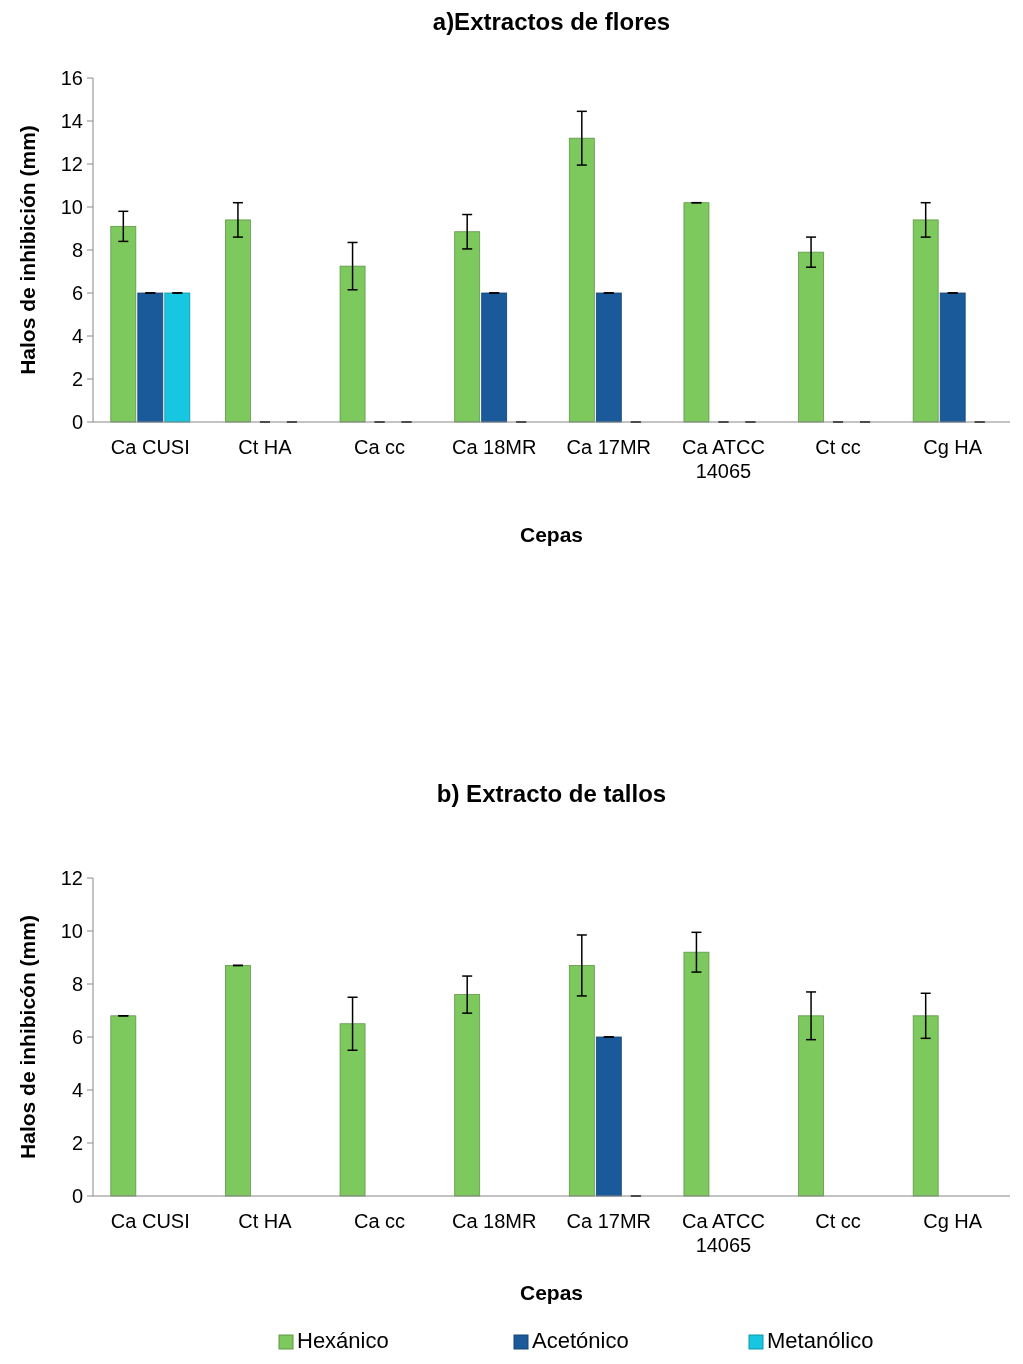 The image size is (1023, 1364). Describe the element at coordinates (71, 121) in the screenshot. I see `y-tick-label: 14` at that location.